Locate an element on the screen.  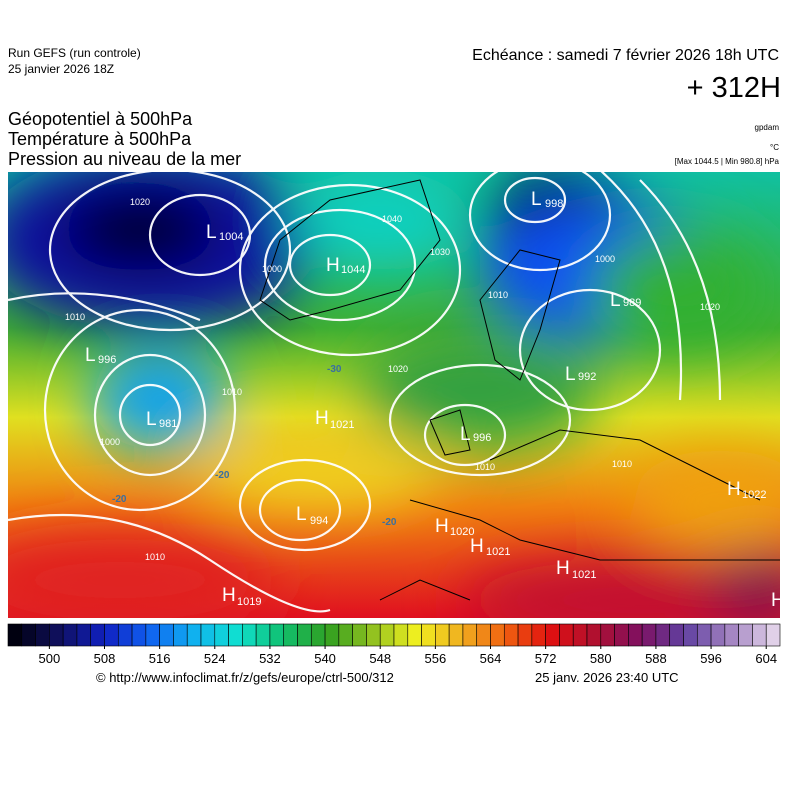
title: Température à 500hPa is located at coordinates (100, 139).